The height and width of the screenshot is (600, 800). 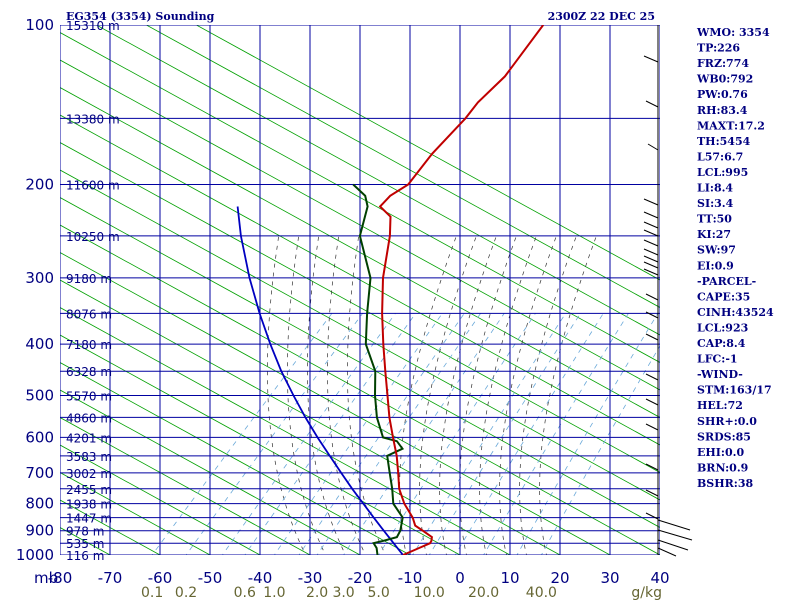 I want to click on index-line: RH:83.4, so click(x=722, y=110).